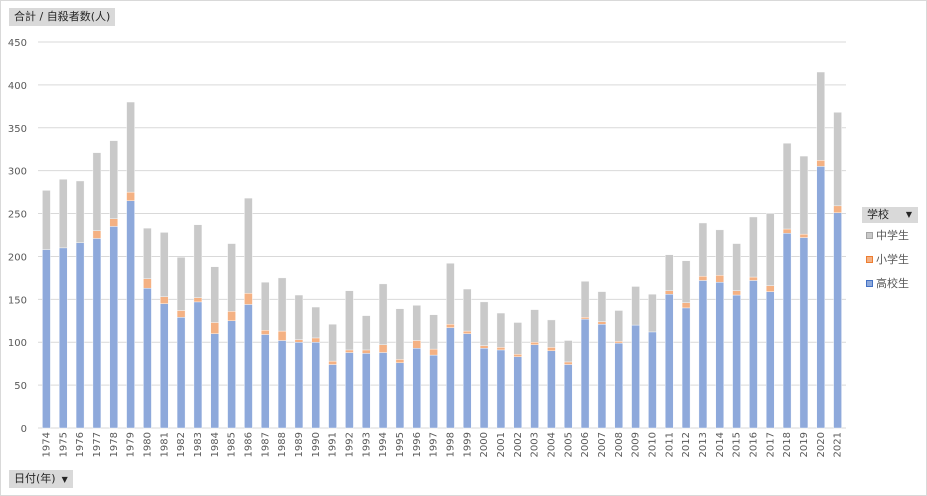 Image resolution: width=927 pixels, height=496 pixels. What do you see at coordinates (450, 444) in the screenshot?
I see `x-tick-label: 1998` at bounding box center [450, 444].